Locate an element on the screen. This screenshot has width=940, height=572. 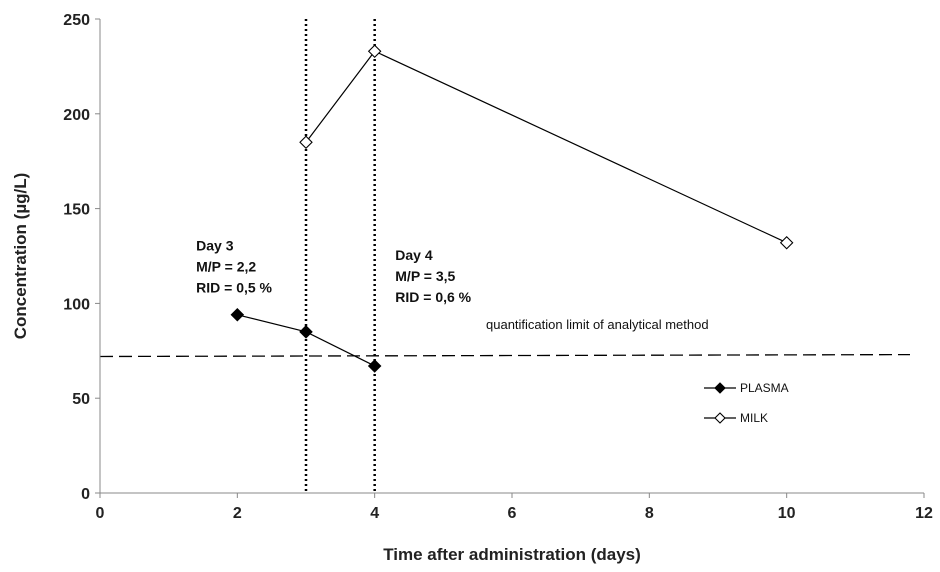
x-axis-title: Time after administration (days) is located at coordinates (512, 554).